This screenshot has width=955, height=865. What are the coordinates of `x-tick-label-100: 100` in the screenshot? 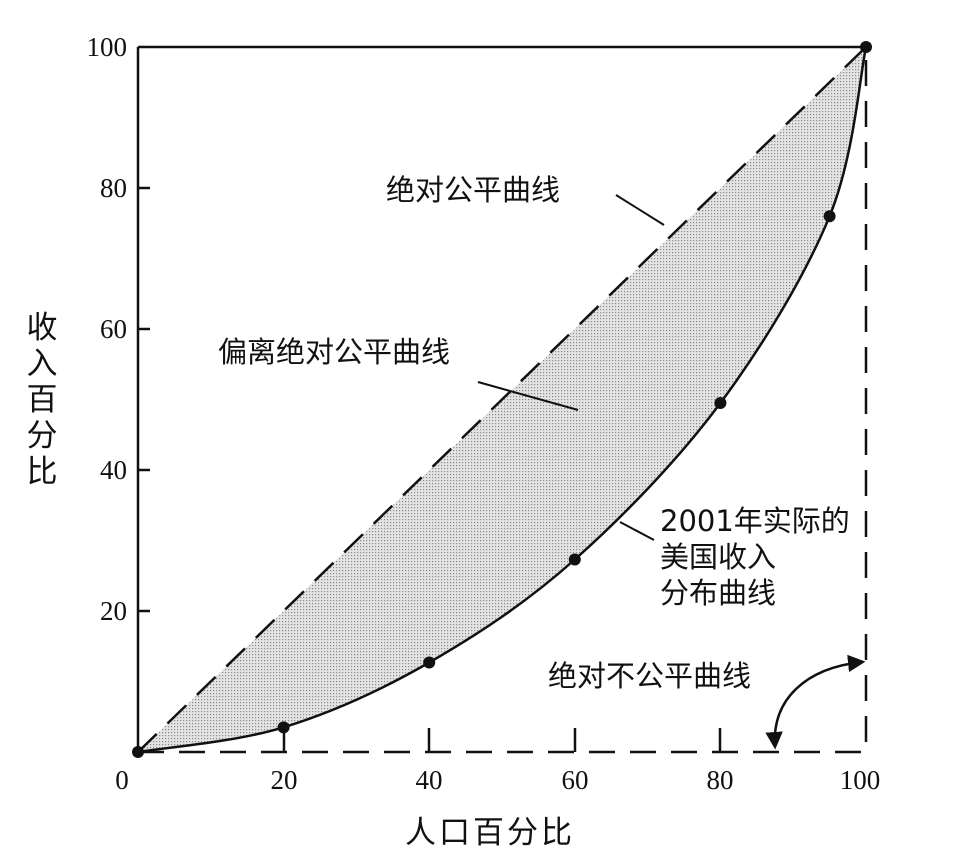 It's located at (860, 780).